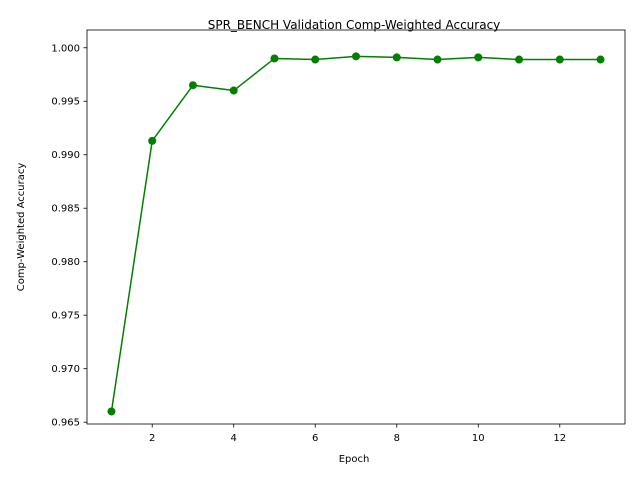 This screenshot has width=640, height=480. What do you see at coordinates (65, 102) in the screenshot?
I see `y-tick-label: 0.995` at bounding box center [65, 102].